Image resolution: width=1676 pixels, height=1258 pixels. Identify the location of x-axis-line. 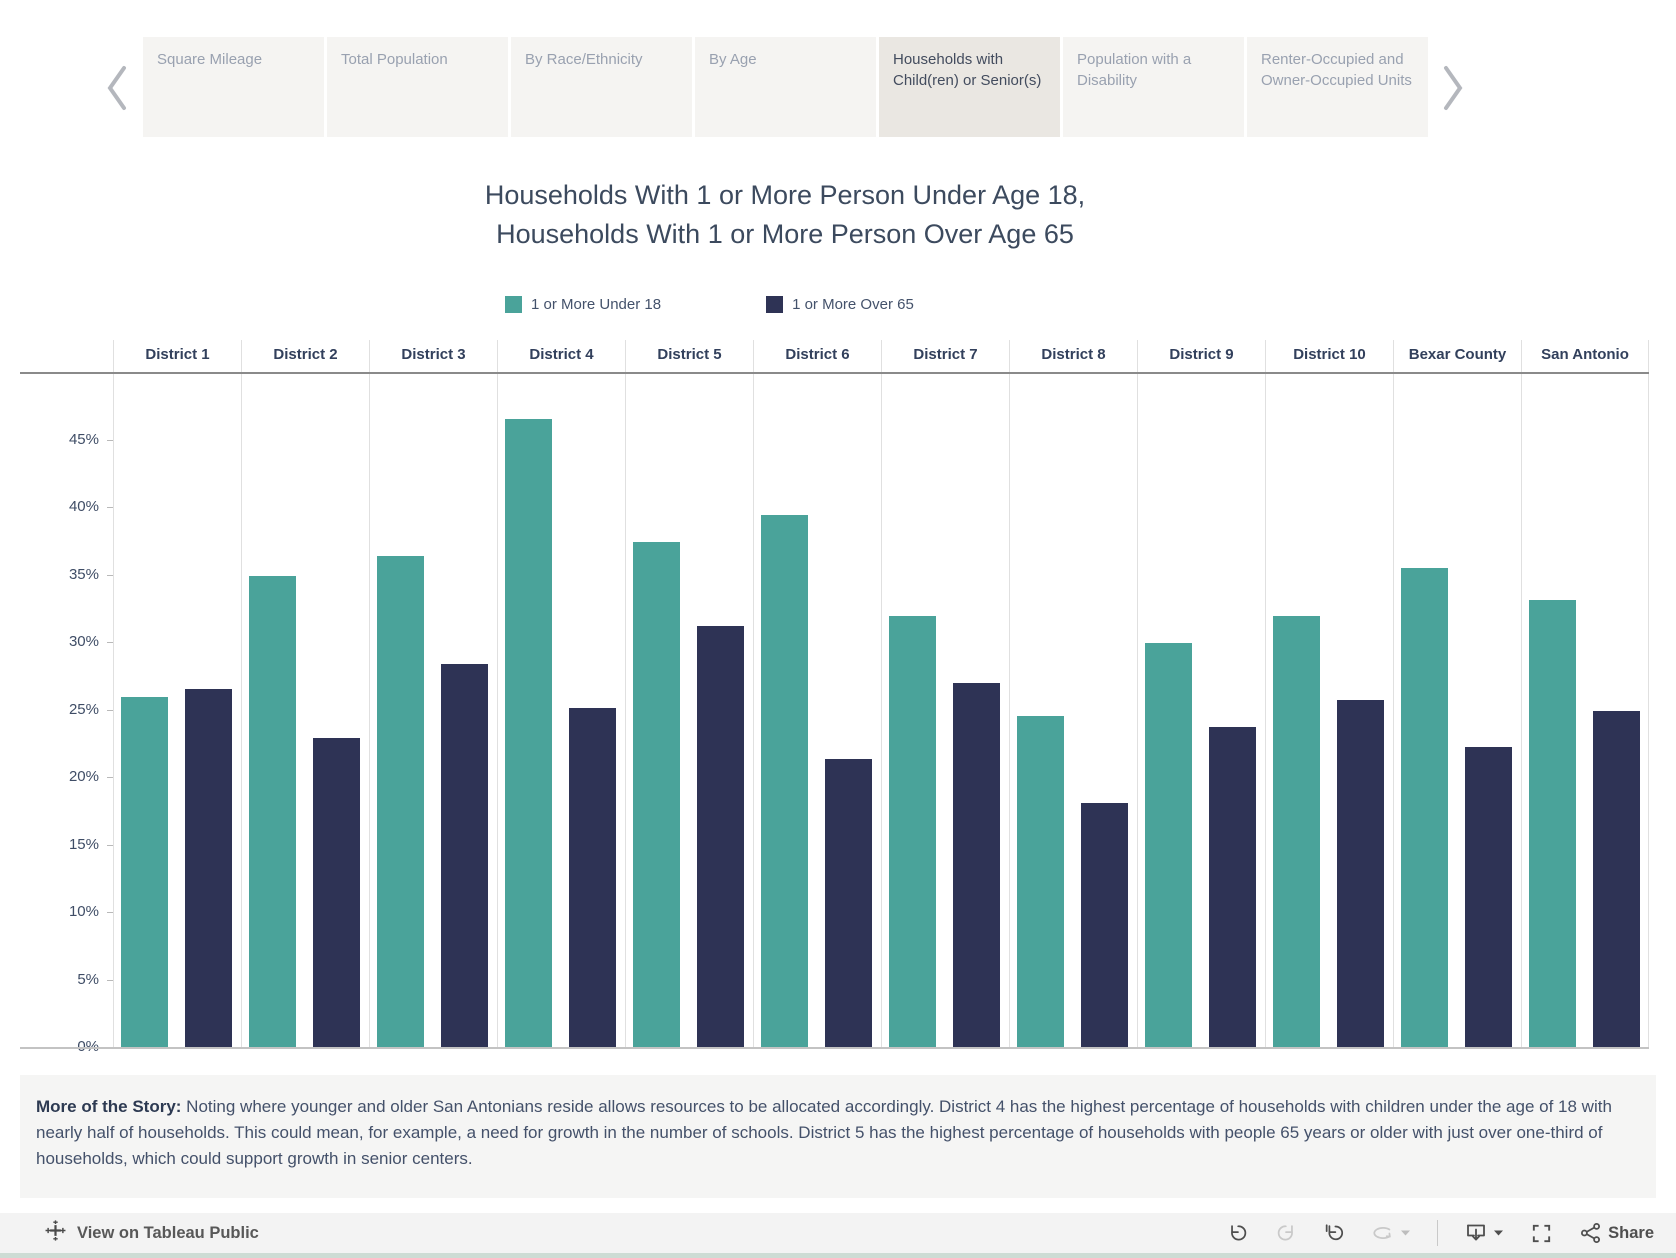
(834, 1048).